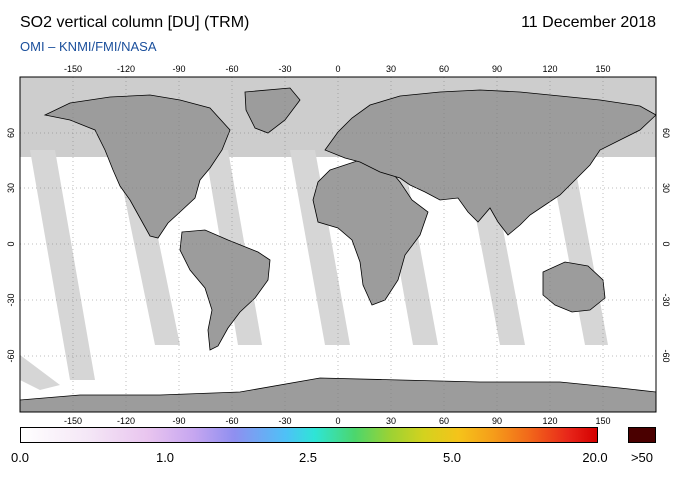  I want to click on colorbar, so click(309, 435).